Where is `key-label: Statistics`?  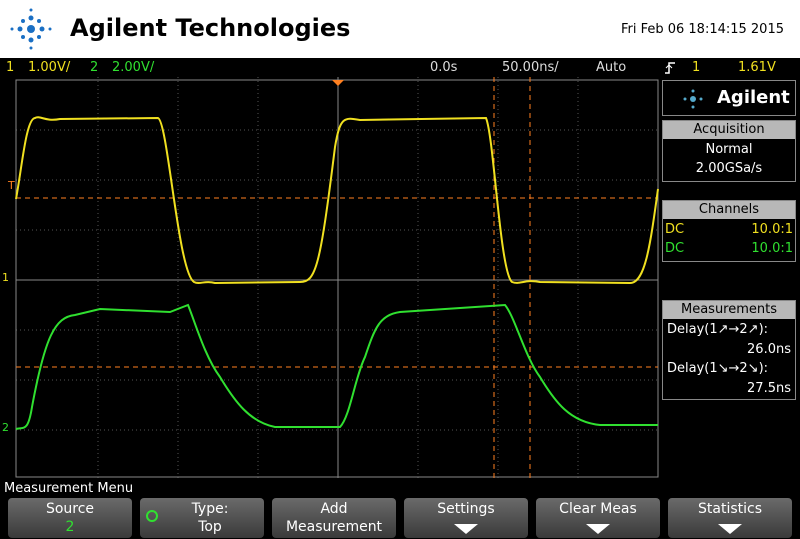 key-label: Statistics is located at coordinates (730, 509).